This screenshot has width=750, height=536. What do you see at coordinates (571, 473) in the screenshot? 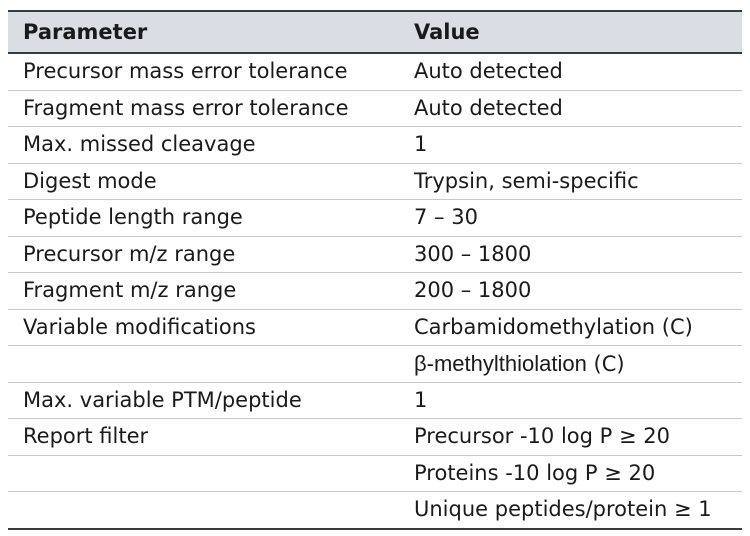
I see `value-cell: Proteins -10 log P ≥ 20` at bounding box center [571, 473].